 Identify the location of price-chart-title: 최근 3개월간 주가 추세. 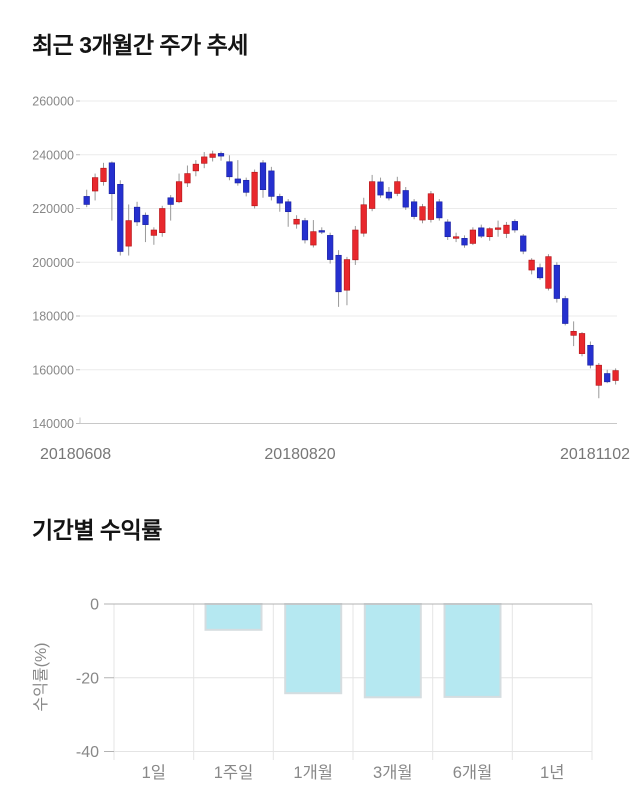
(140, 45).